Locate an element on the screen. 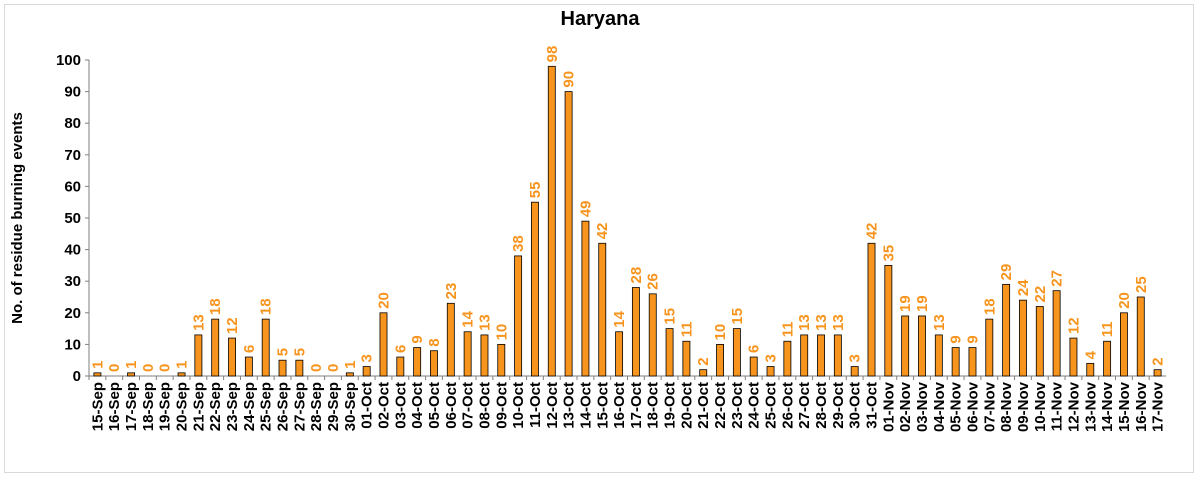 This screenshot has width=1200, height=479. data-label: 6 is located at coordinates (754, 349).